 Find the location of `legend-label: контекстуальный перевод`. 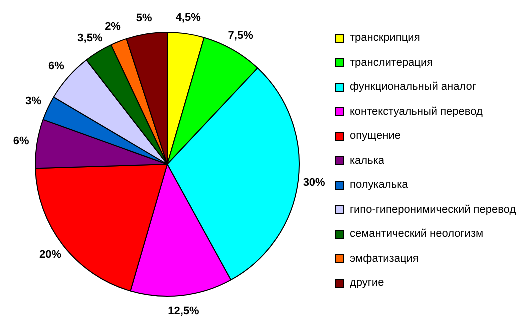

legend-label: контекстуальный перевод is located at coordinates (416, 112).